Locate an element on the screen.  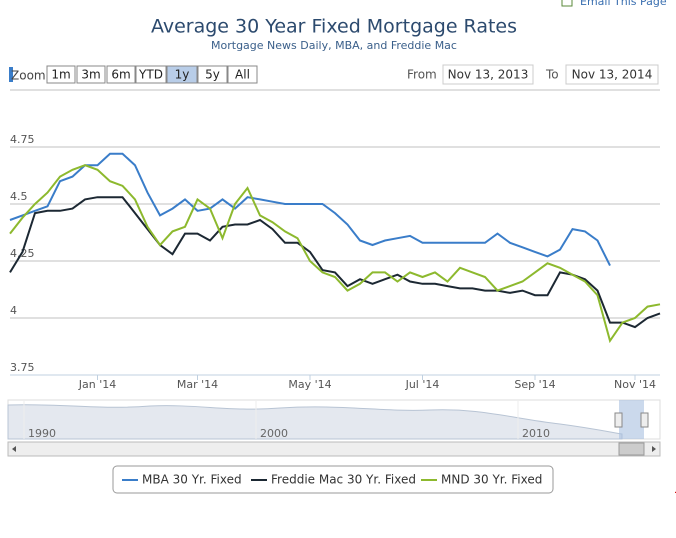
scrollbar-thumb is located at coordinates (631, 449).